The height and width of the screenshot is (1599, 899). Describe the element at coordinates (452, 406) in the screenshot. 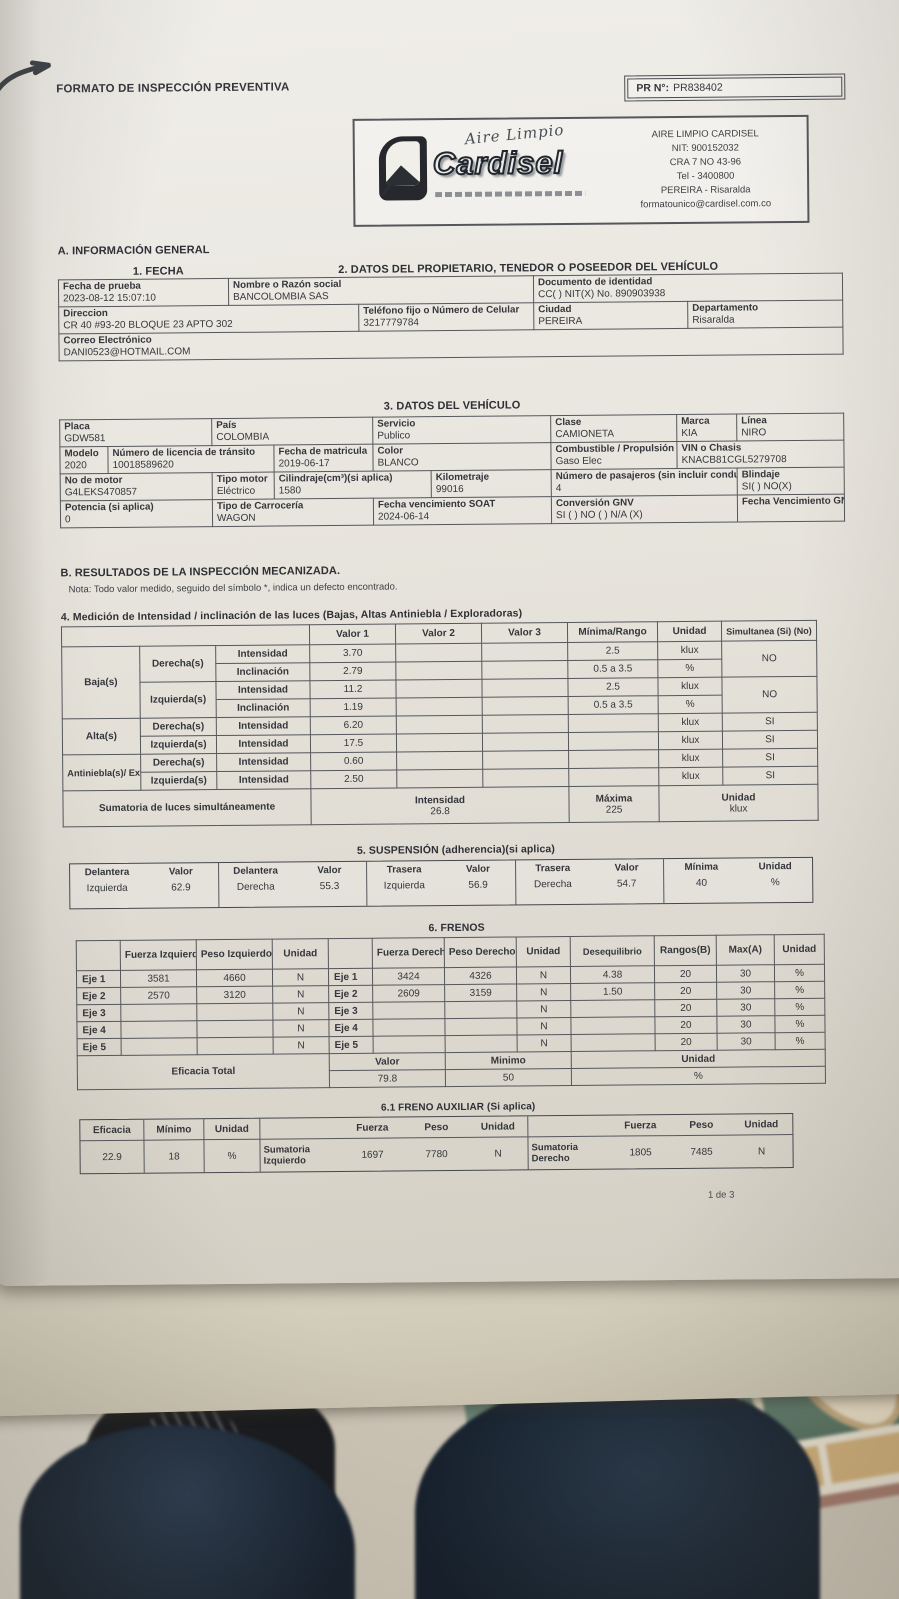

I see `vehiculo-title: 3. DATOS DEL VEHÍCULO` at that location.